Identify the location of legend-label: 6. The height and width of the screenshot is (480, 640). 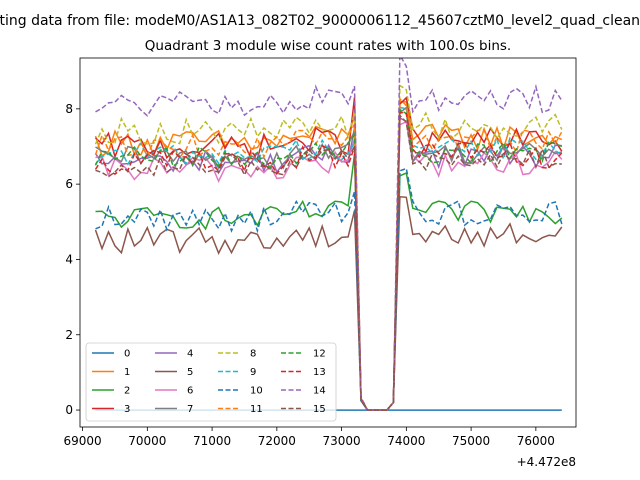
(190, 391).